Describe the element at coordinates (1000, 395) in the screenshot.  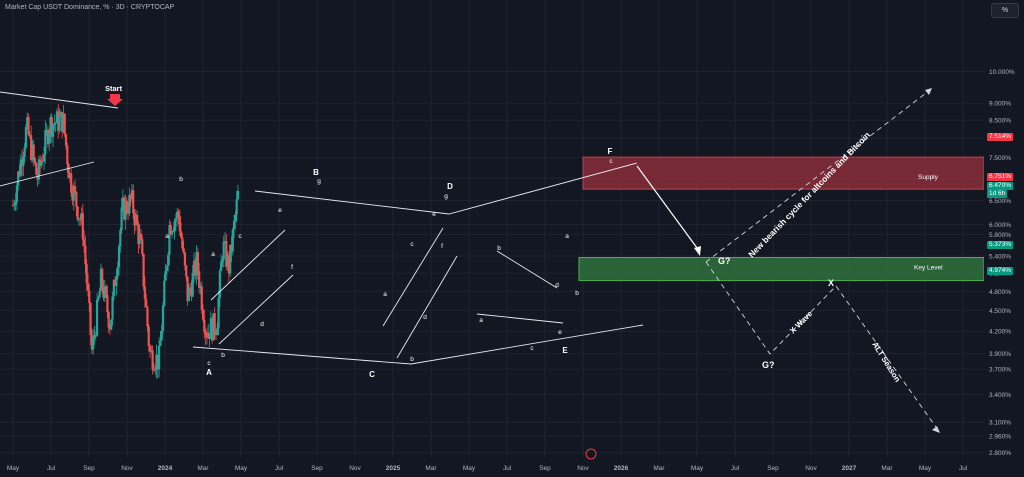
I see `y-tick-label: 3.400%` at that location.